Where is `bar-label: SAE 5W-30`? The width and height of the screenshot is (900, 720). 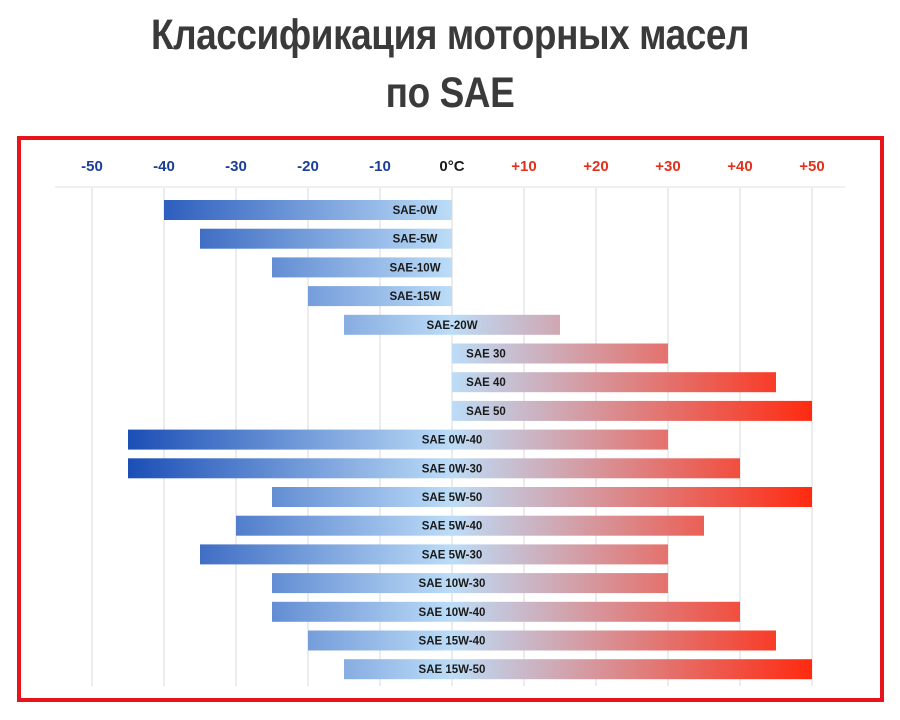
bar-label: SAE 5W-30 is located at coordinates (452, 555).